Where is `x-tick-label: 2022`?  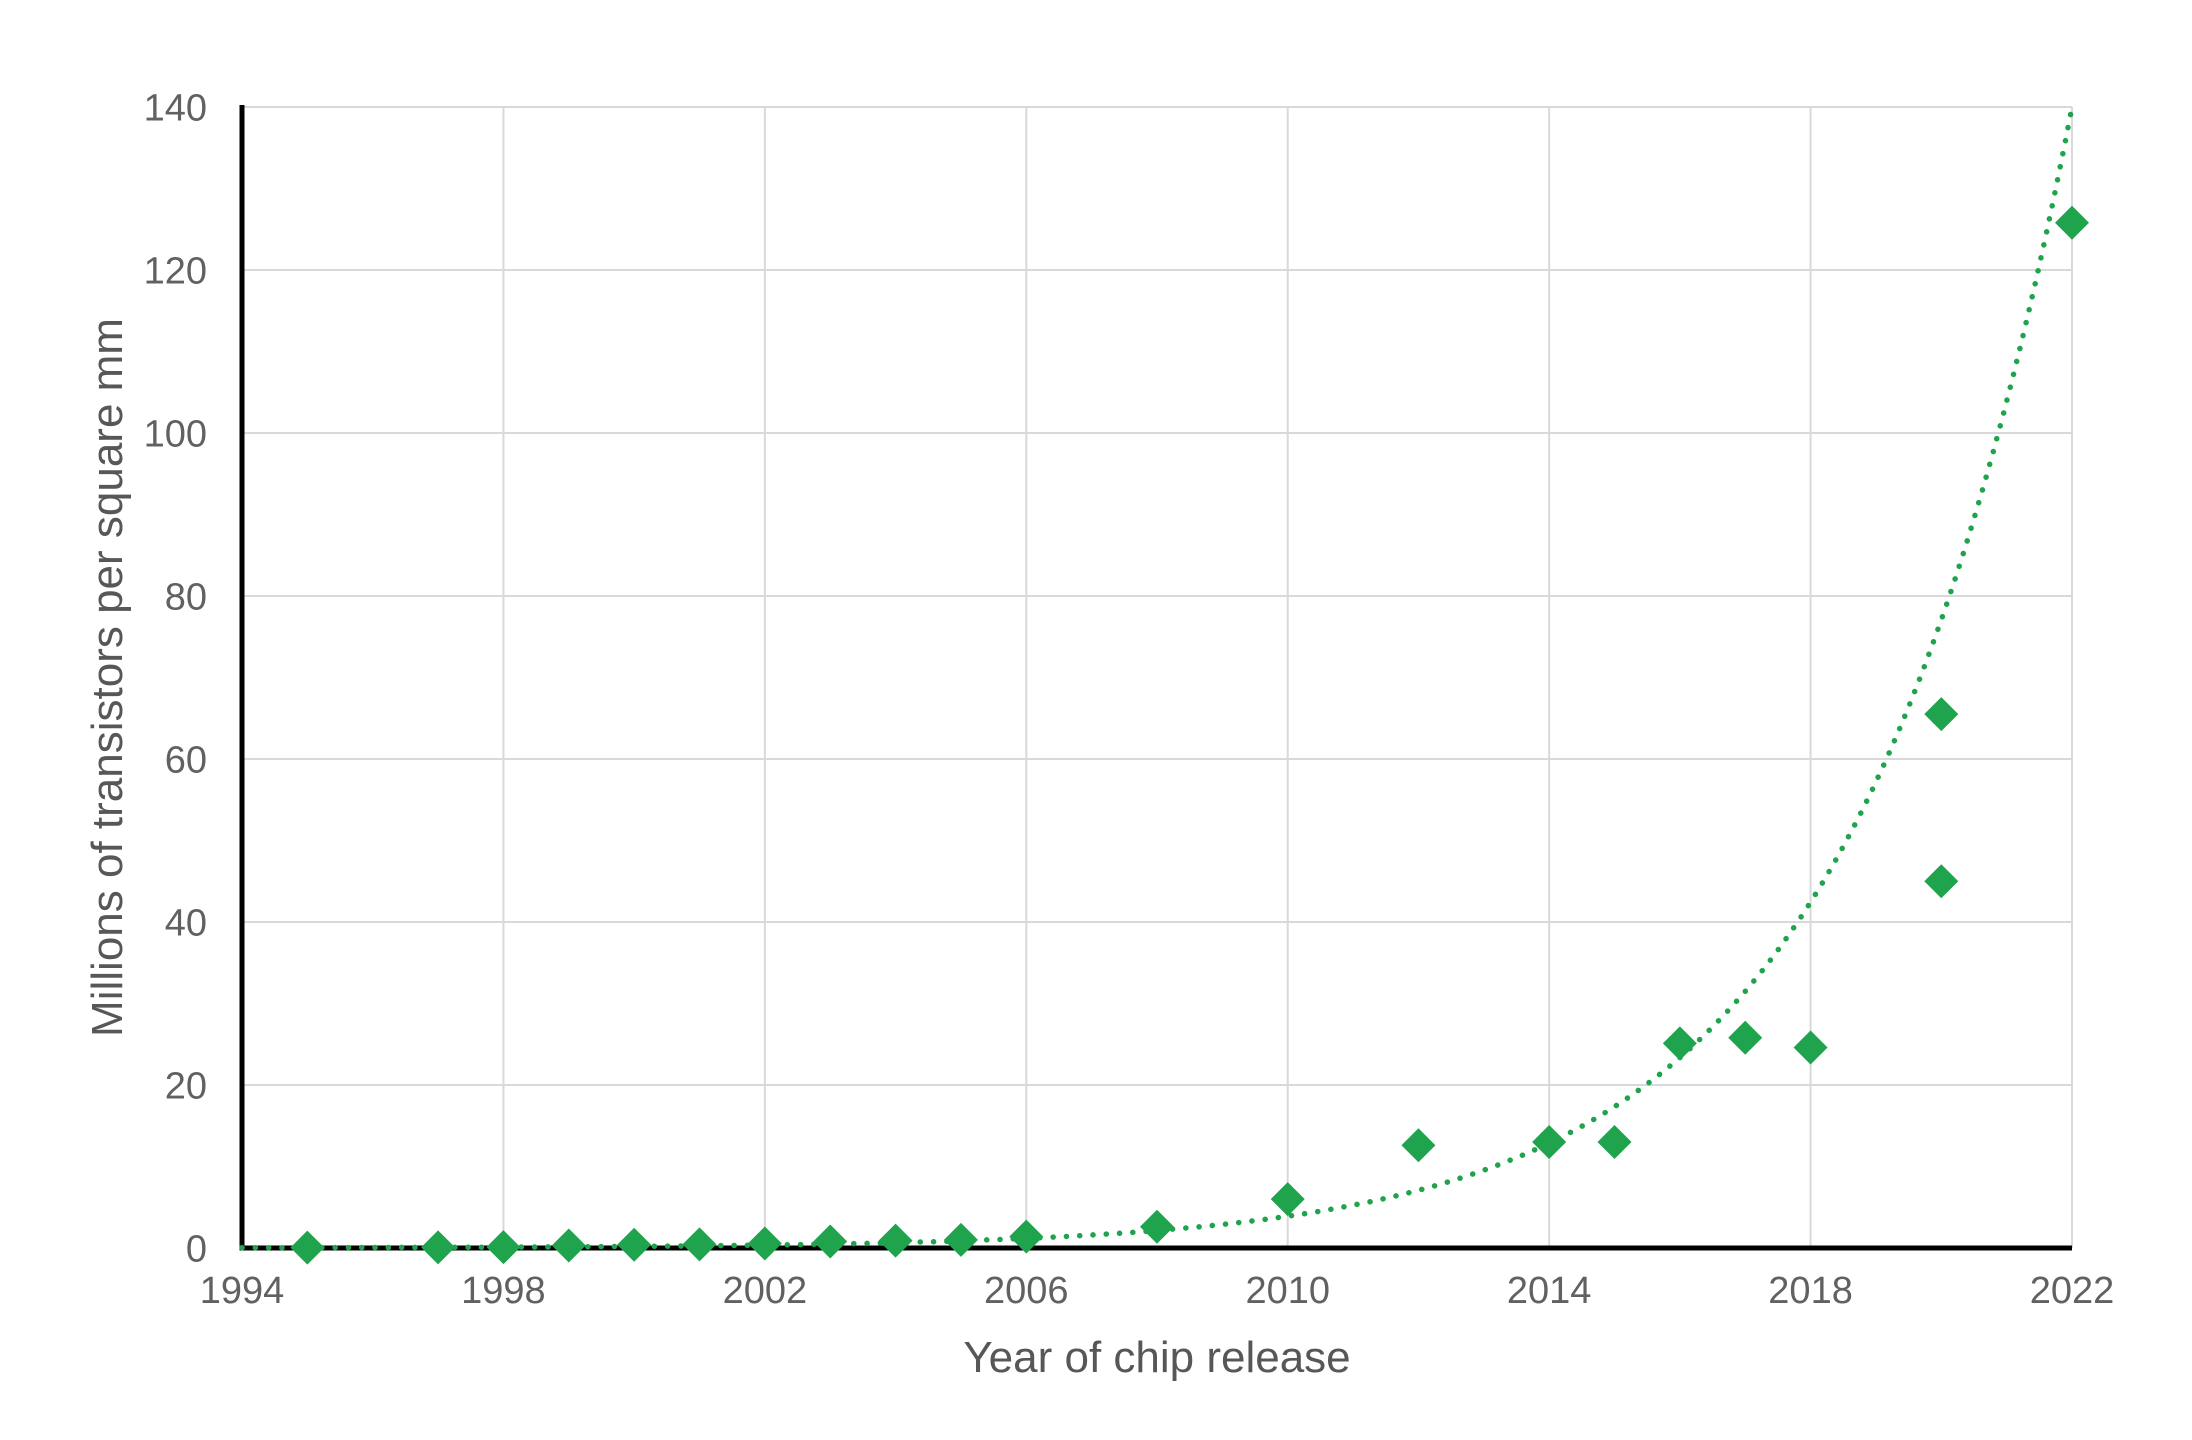
x-tick-label: 2022 is located at coordinates (2072, 1291).